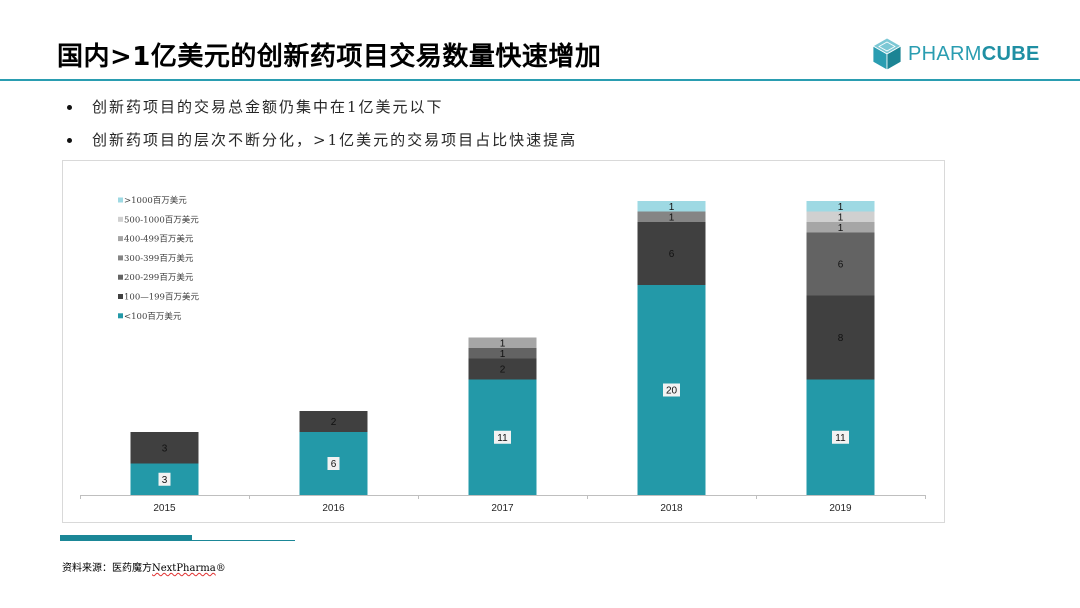 The width and height of the screenshot is (1080, 608). I want to click on data-label: 20, so click(672, 391).